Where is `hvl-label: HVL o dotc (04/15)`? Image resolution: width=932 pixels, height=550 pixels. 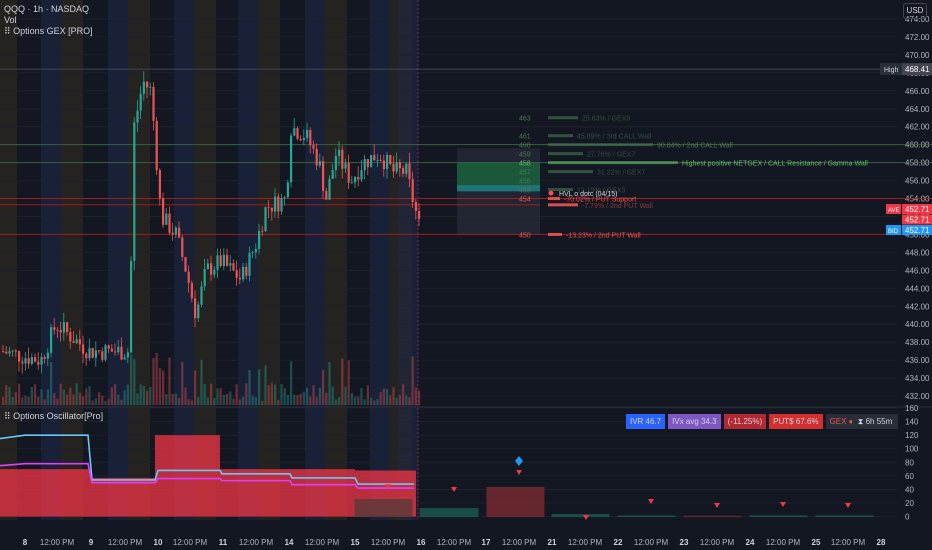 hvl-label: HVL o dotc (04/15) is located at coordinates (588, 194).